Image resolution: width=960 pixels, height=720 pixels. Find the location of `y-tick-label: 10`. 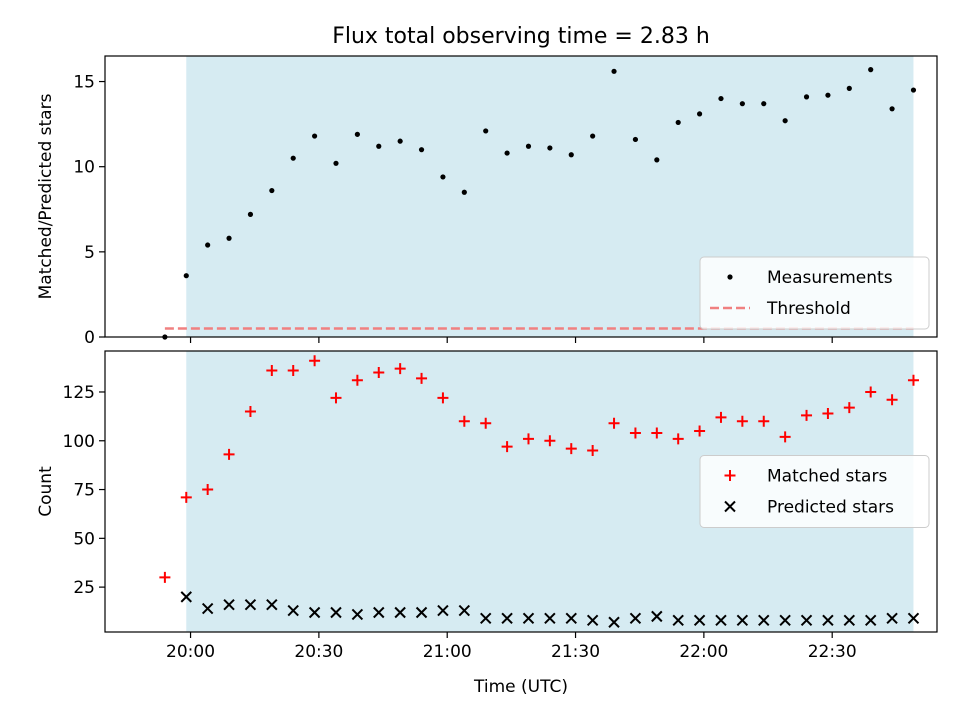

y-tick-label: 10 is located at coordinates (84, 168).